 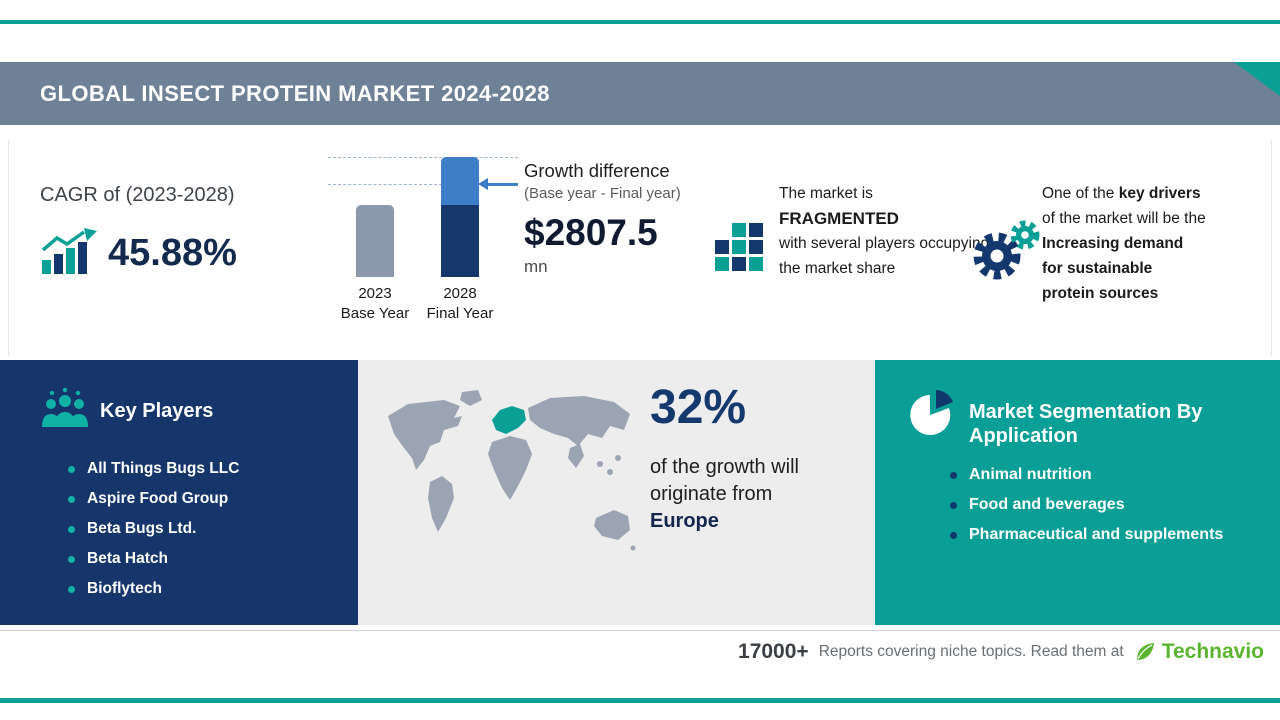 What do you see at coordinates (158, 498) in the screenshot?
I see `key-player-name: Aspire Food Group` at bounding box center [158, 498].